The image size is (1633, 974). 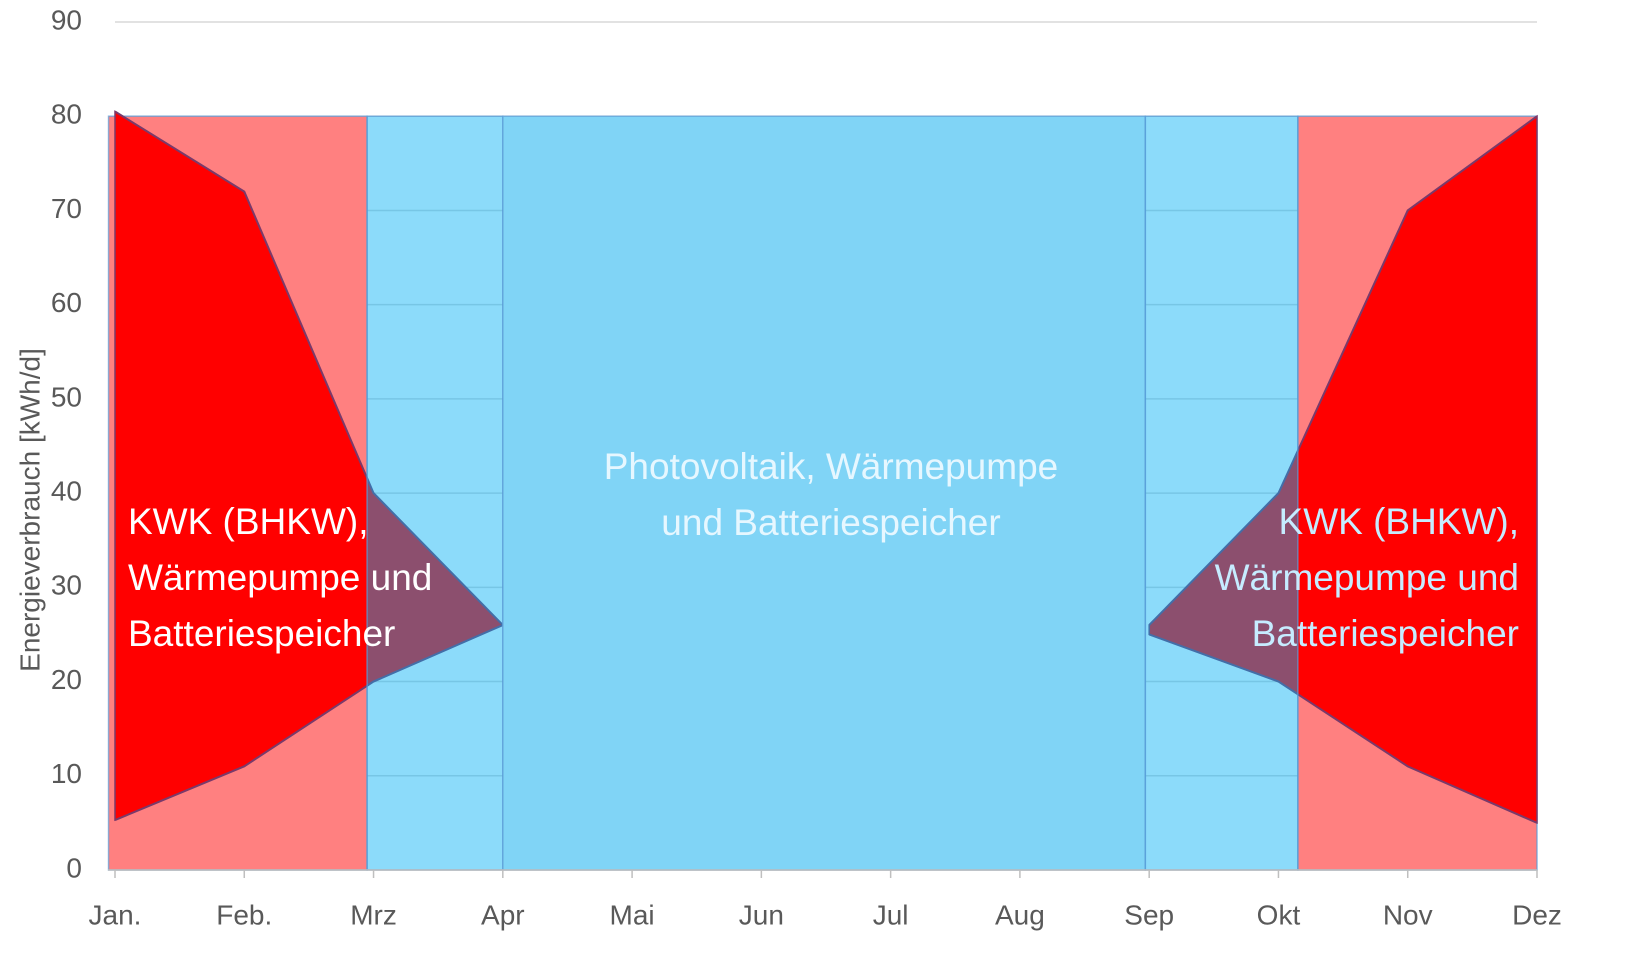 I want to click on y-axis-label: Energieverbrauch [kWh/d], so click(x=29, y=510).